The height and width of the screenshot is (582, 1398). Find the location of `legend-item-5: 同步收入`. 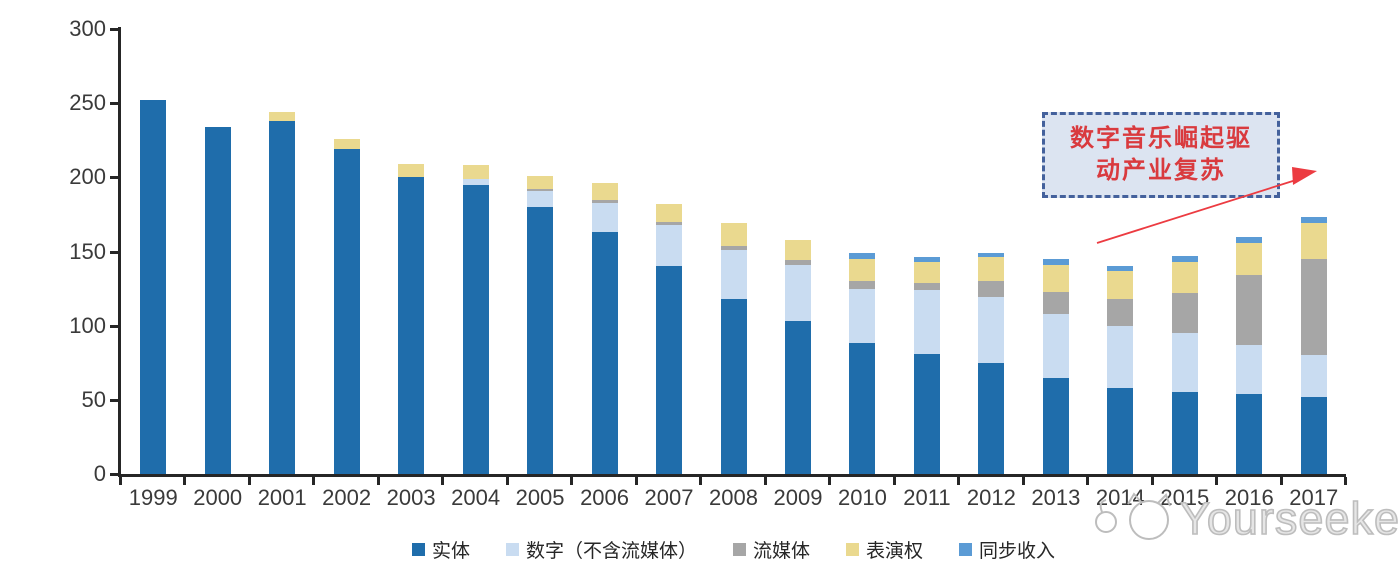

legend-item-5: 同步收入 is located at coordinates (1007, 549).